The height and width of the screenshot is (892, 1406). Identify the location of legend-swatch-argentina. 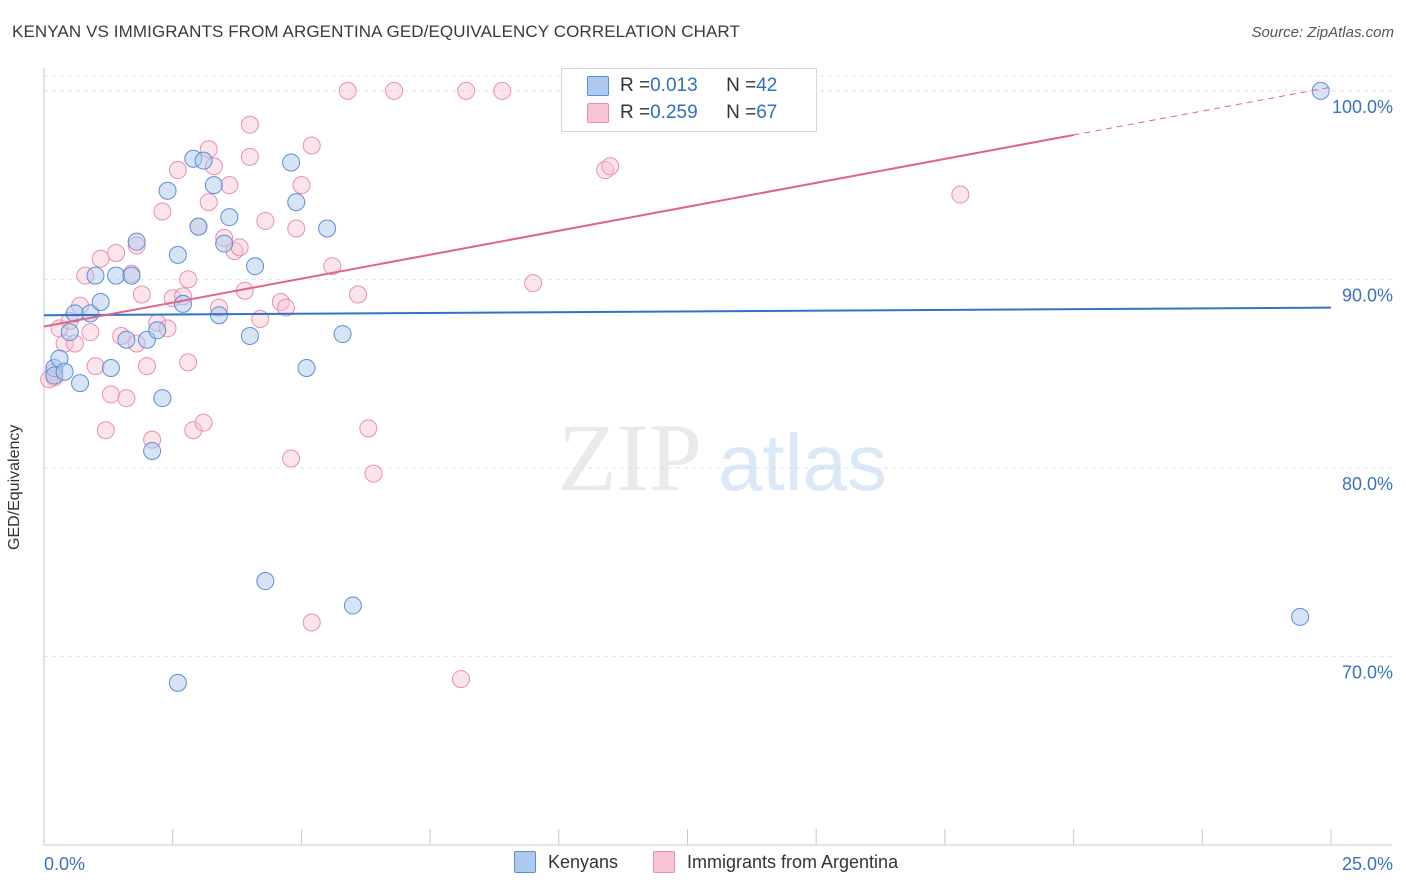
(598, 113).